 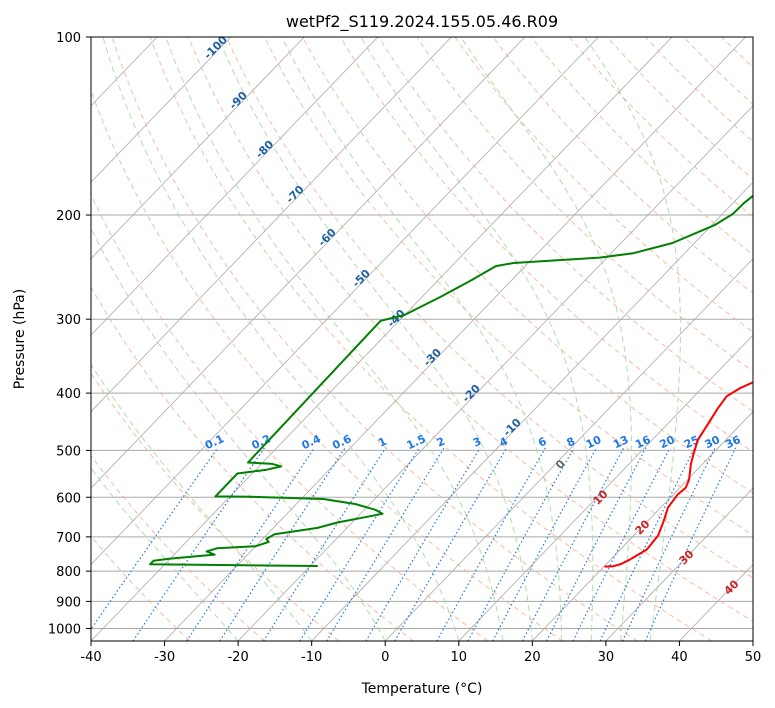 I want to click on mixing-ratio-label: 16, so click(x=643, y=442).